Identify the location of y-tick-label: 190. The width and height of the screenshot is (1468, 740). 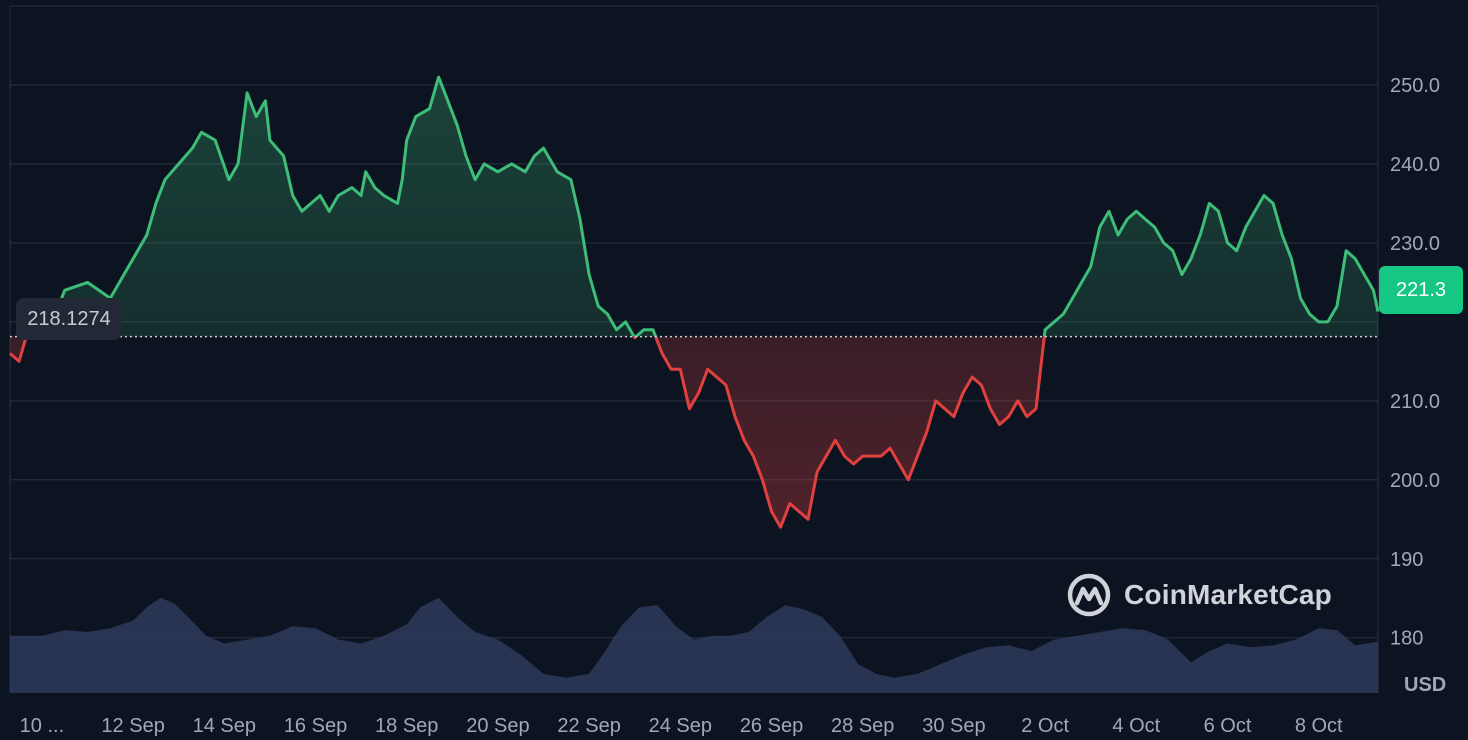
(1406, 560).